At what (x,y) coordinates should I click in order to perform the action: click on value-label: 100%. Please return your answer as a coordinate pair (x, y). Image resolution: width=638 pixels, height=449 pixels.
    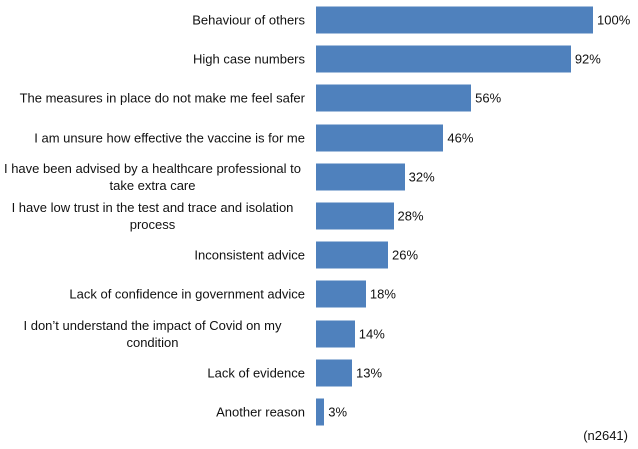
    Looking at the image, I should click on (614, 20).